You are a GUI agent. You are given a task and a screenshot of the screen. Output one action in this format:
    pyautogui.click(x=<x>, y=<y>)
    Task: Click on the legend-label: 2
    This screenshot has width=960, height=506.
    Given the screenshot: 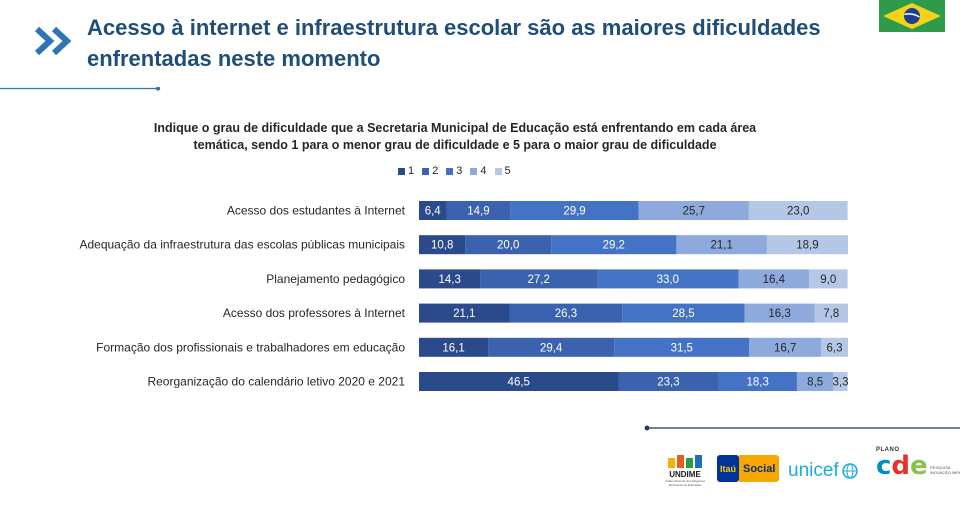 What is the action you would take?
    pyautogui.click(x=435, y=171)
    